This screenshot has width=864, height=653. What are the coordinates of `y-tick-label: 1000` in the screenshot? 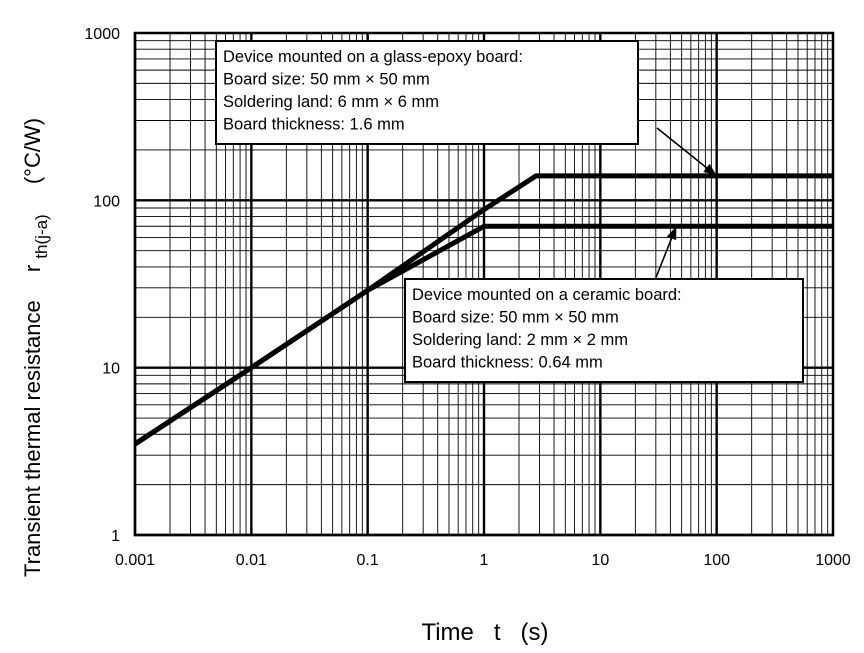 It's located at (102, 34).